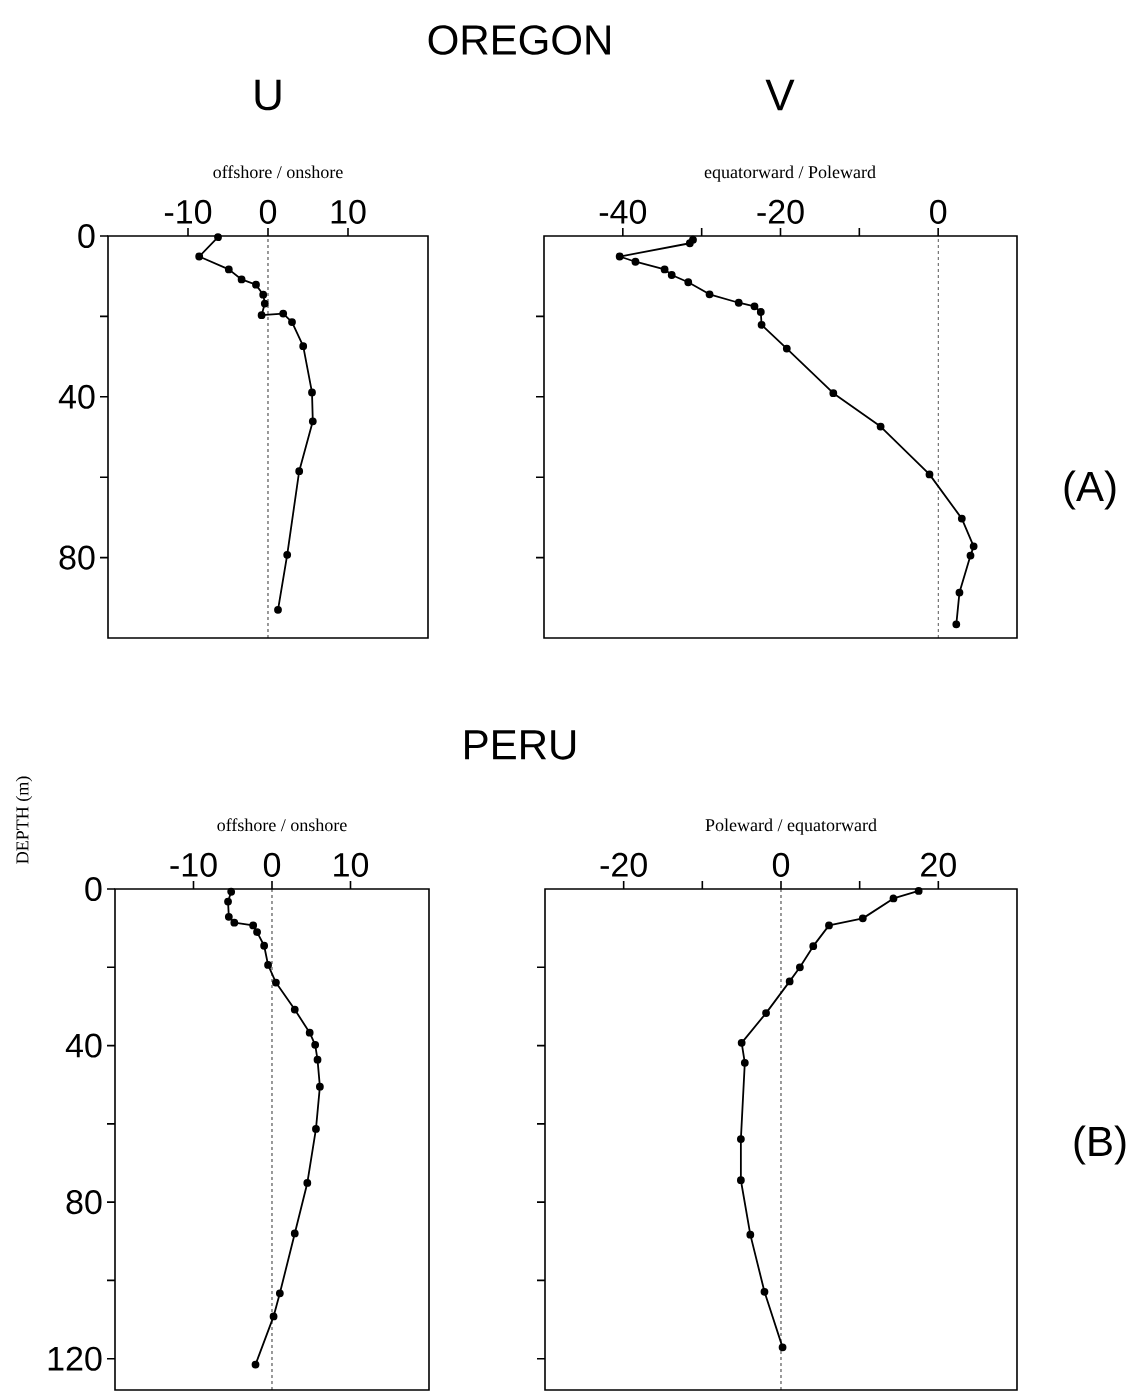 The width and height of the screenshot is (1147, 1394). Describe the element at coordinates (791, 826) in the screenshot. I see `x-axis-title: Poleward / equatorward` at that location.